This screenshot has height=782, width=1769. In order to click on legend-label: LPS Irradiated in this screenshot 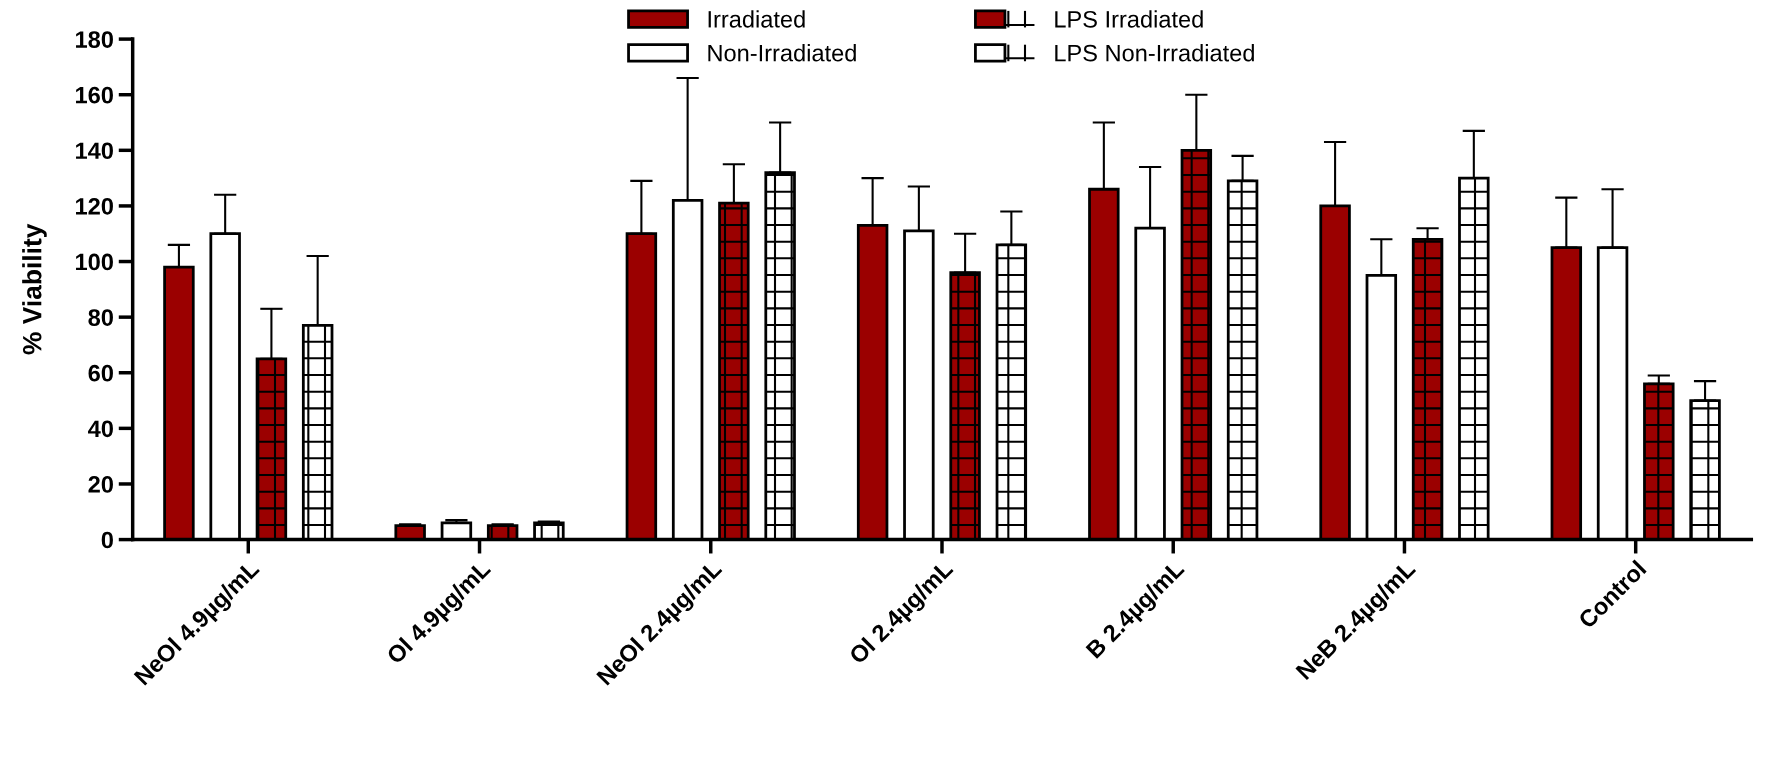, I will do `click(1129, 19)`.